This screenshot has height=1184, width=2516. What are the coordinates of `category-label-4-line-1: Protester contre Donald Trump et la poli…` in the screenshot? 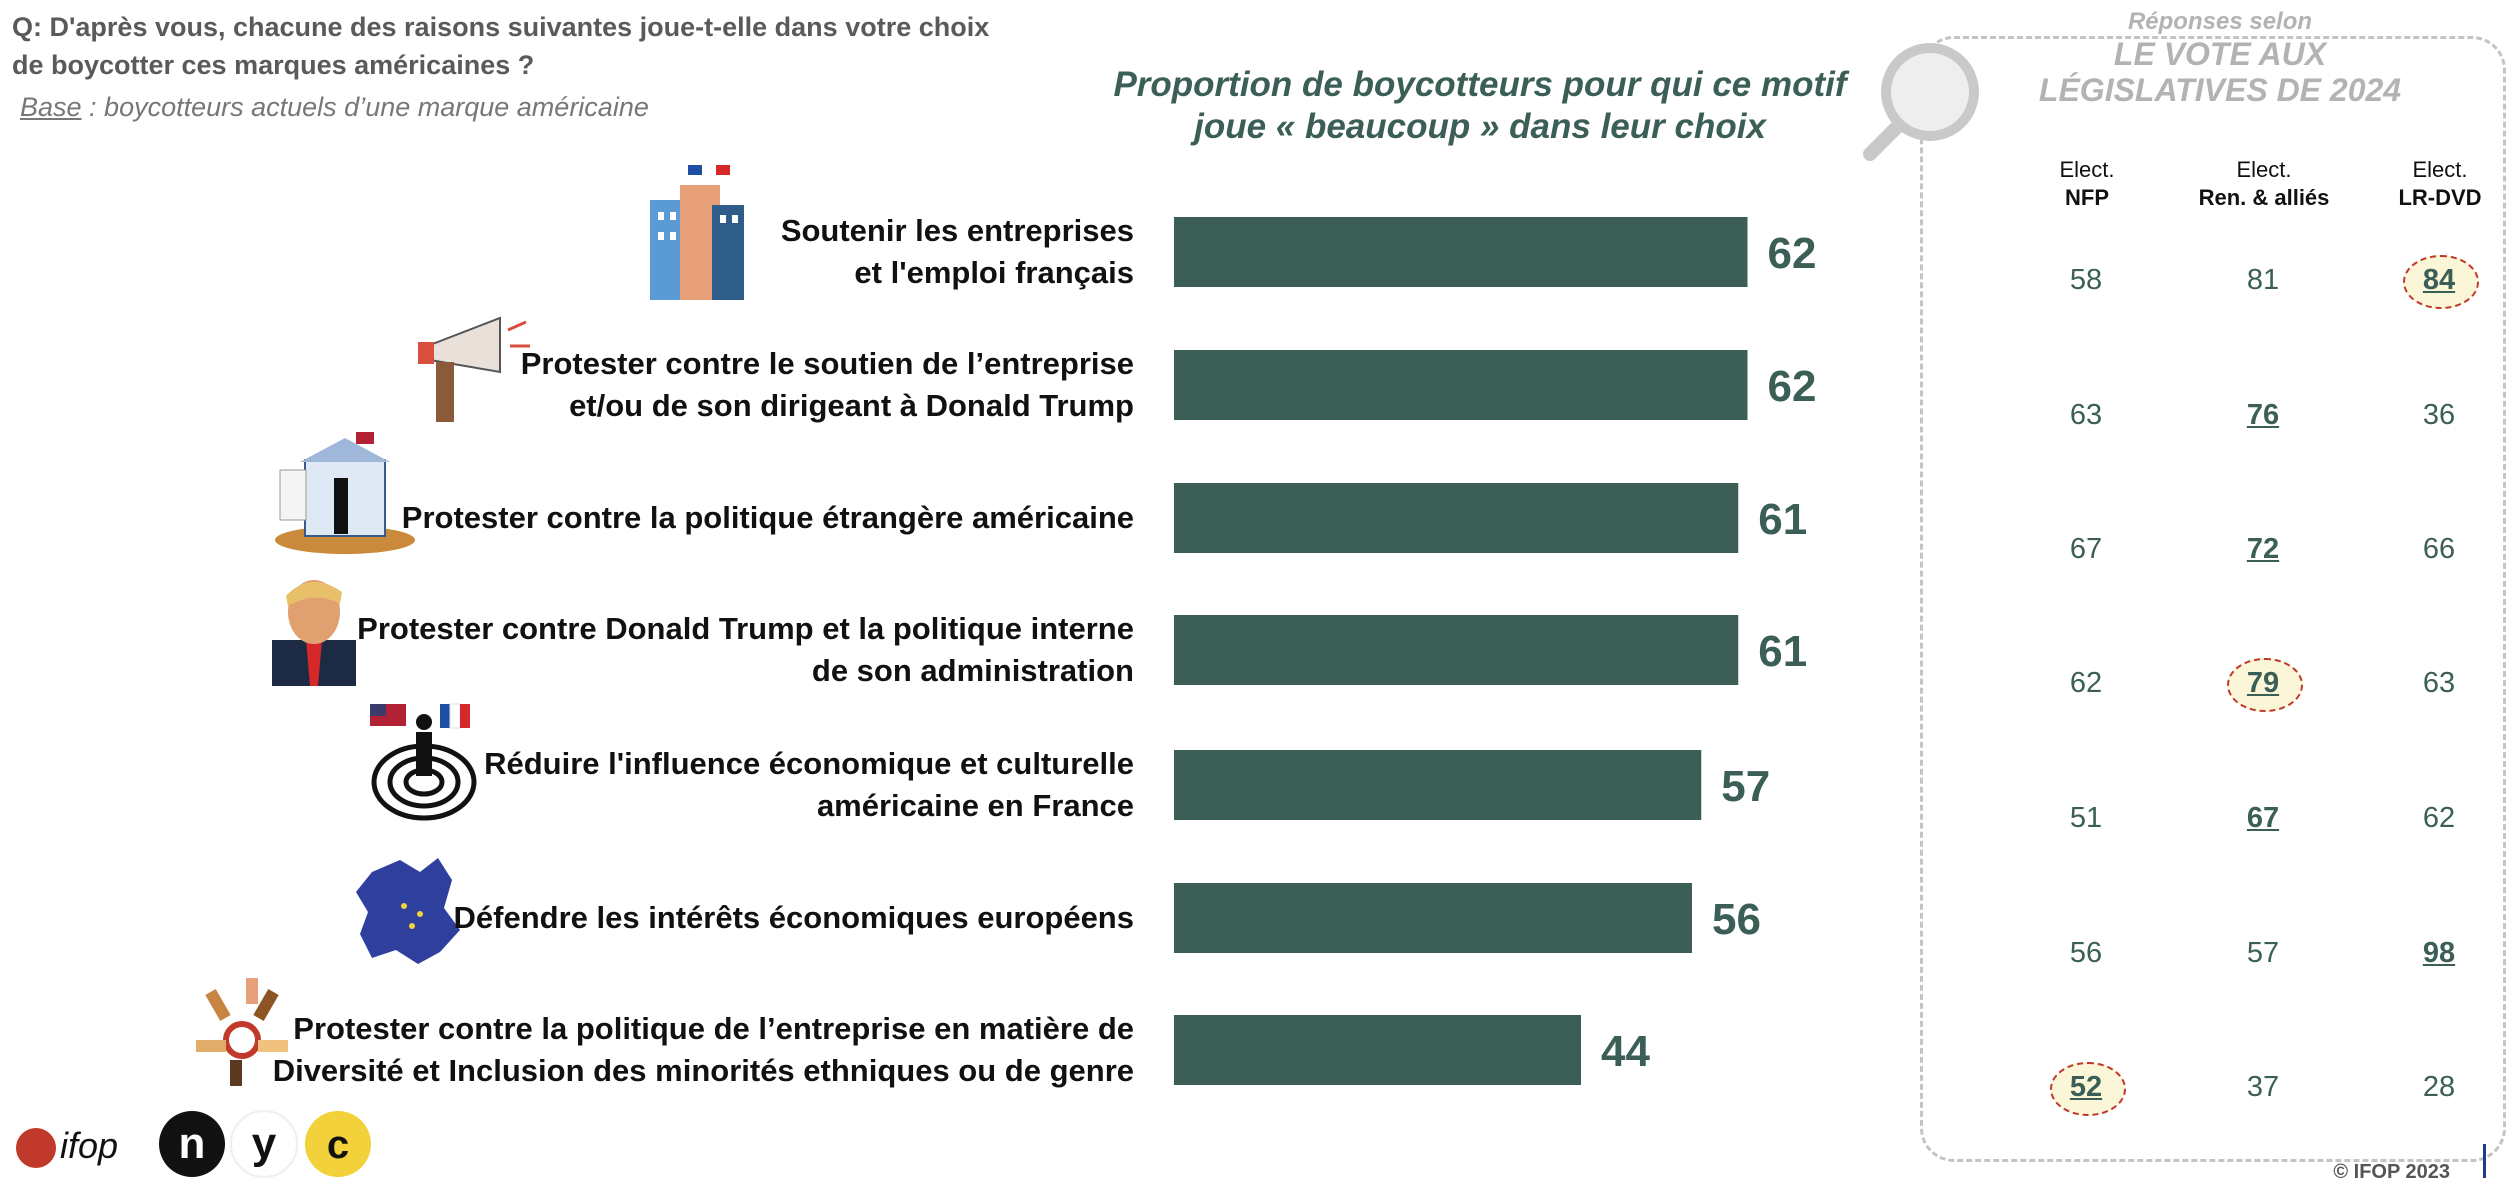 It's located at (745, 628).